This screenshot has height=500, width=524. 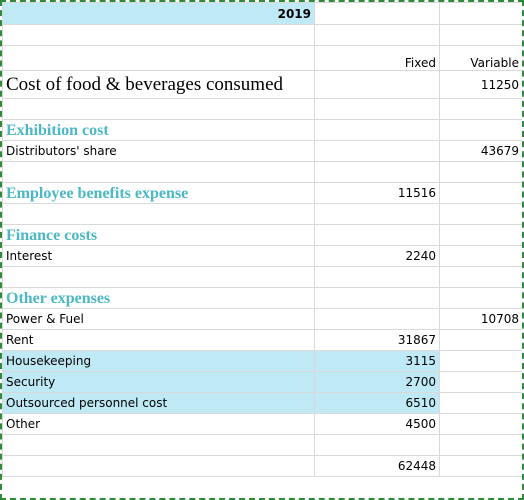 I want to click on cell-value: 43679, so click(x=480, y=151).